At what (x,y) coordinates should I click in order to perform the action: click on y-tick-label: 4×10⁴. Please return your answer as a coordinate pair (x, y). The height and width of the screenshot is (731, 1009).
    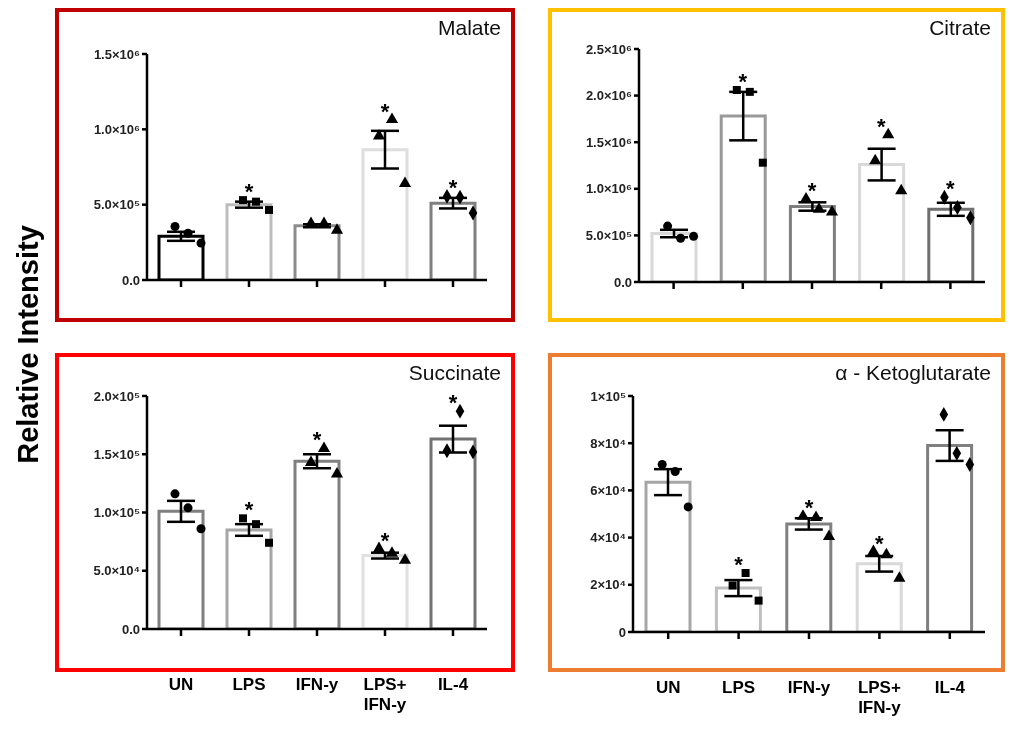
    Looking at the image, I should click on (608, 538).